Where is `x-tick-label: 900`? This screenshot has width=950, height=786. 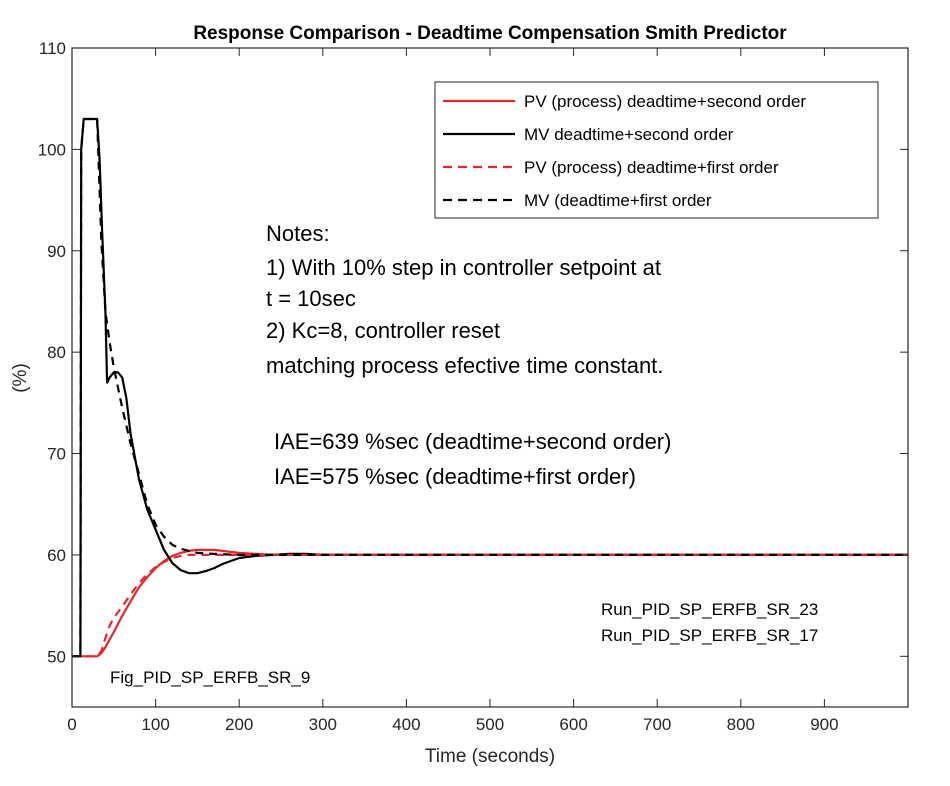
x-tick-label: 900 is located at coordinates (824, 724).